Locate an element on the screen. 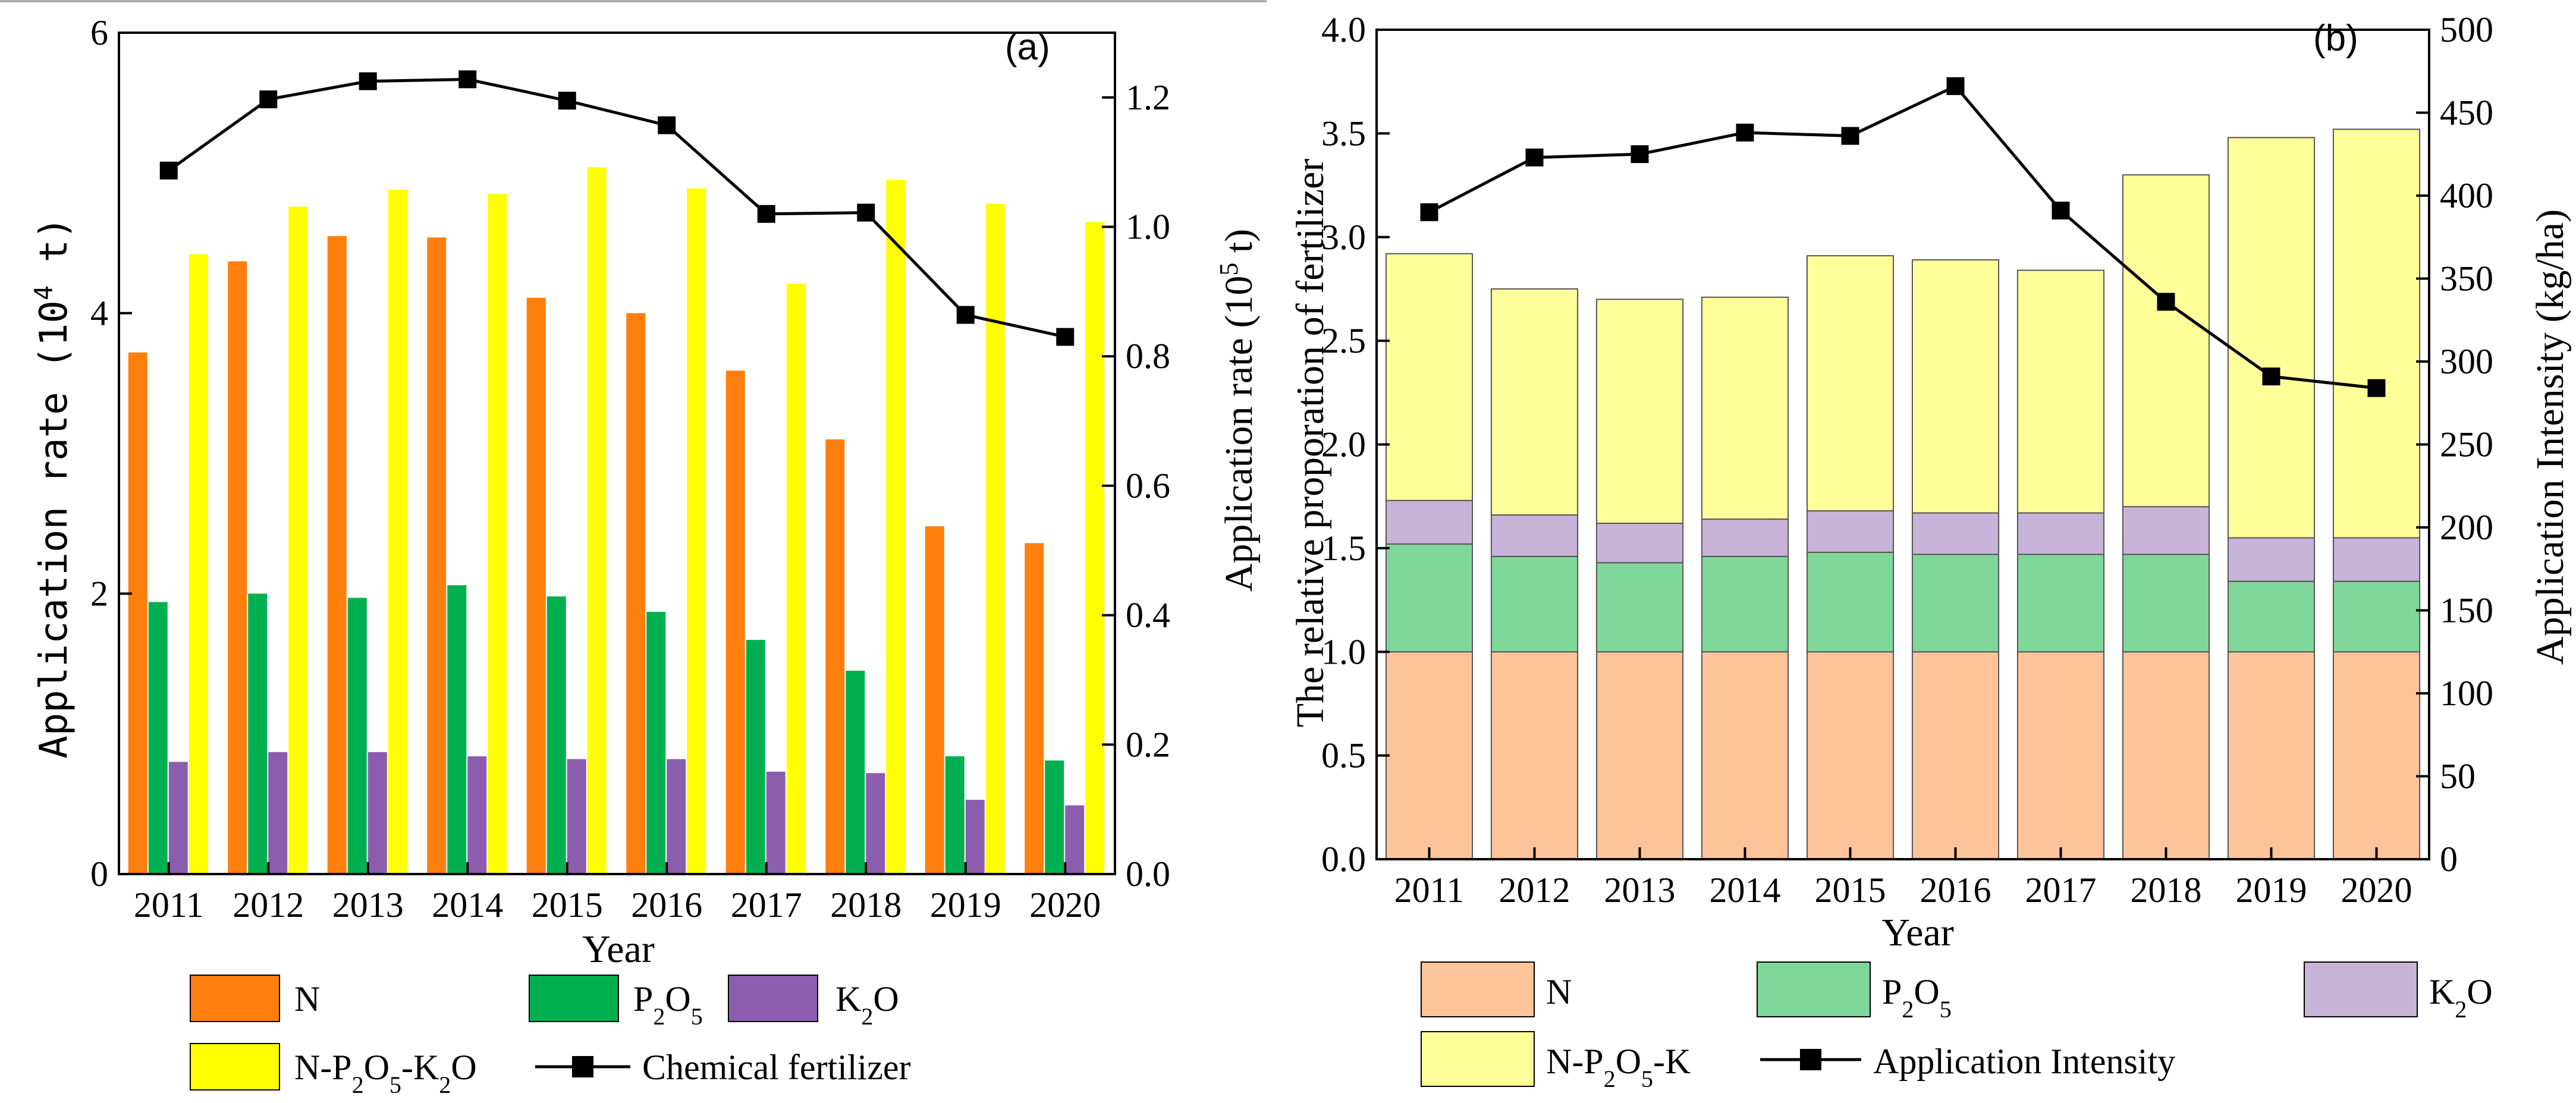  bar-a-n-2018 is located at coordinates (835, 656).